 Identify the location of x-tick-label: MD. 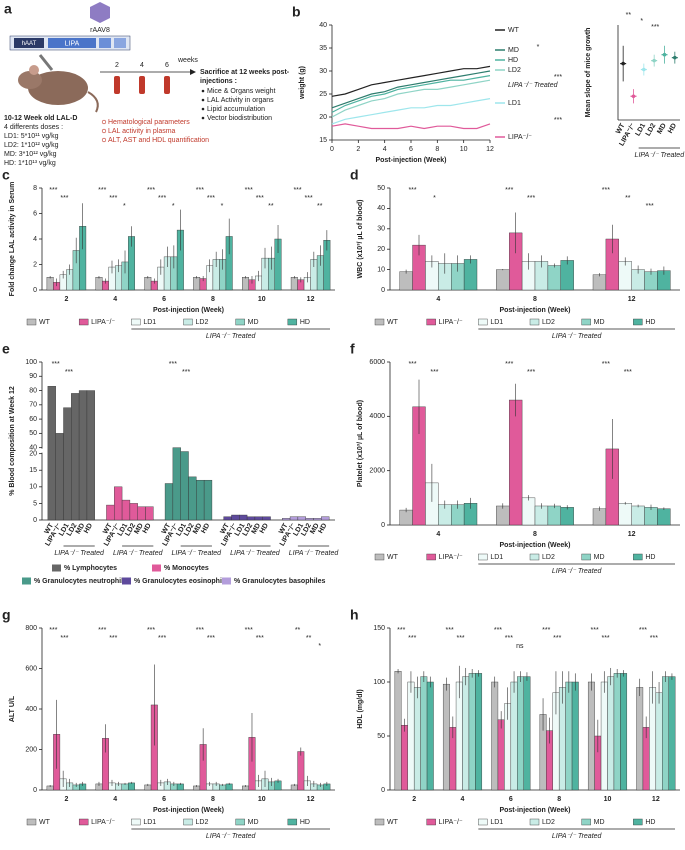
(662, 128).